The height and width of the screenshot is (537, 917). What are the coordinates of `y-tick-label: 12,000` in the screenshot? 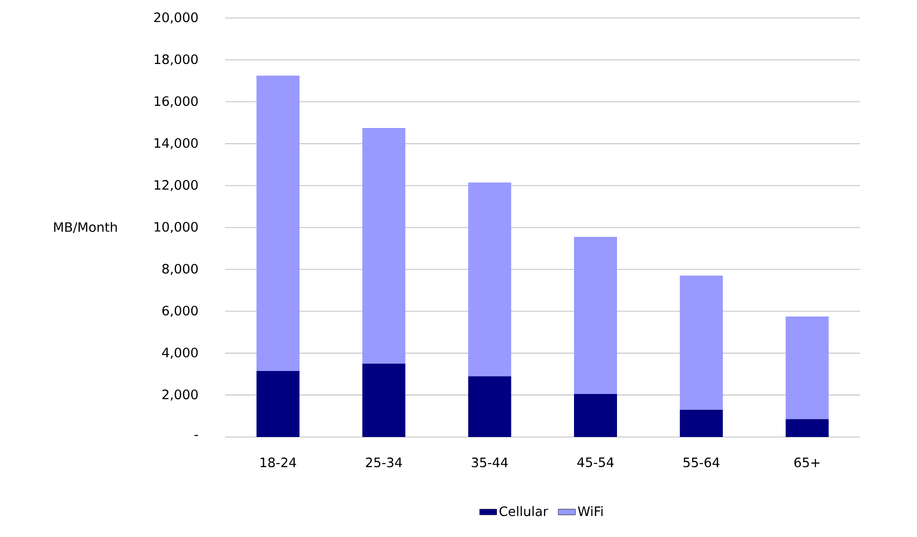 It's located at (176, 186).